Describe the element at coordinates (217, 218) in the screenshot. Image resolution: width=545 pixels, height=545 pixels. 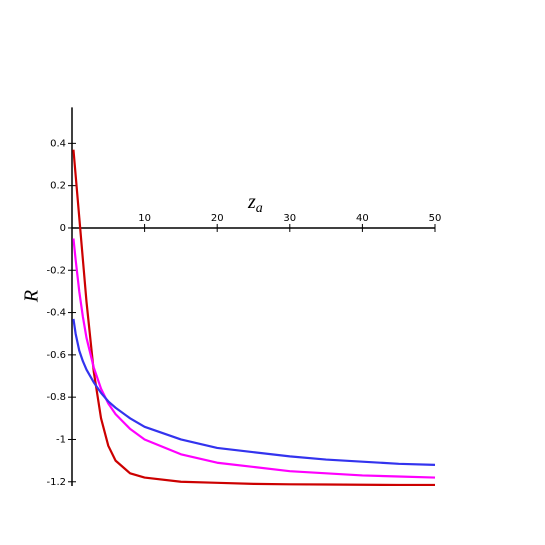
I see `x-tick-label: 20` at that location.